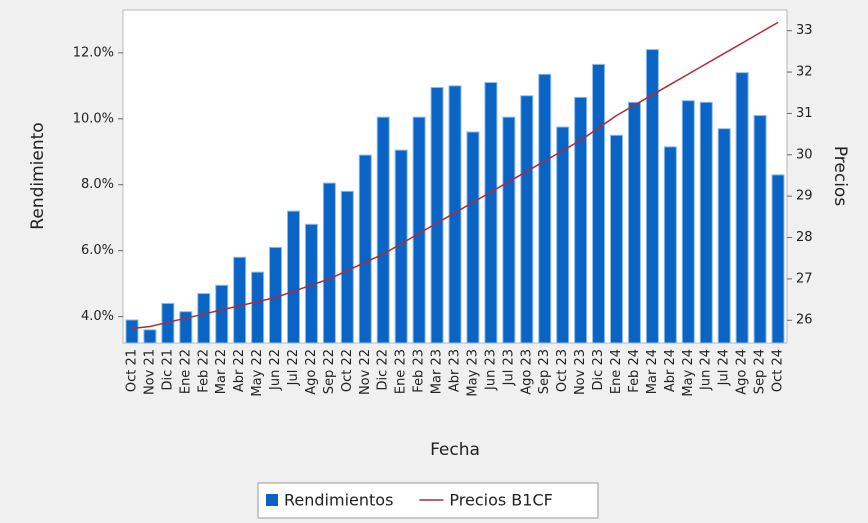 The image size is (868, 523). Describe the element at coordinates (131, 370) in the screenshot. I see `x-tick-label: Oct 21` at that location.